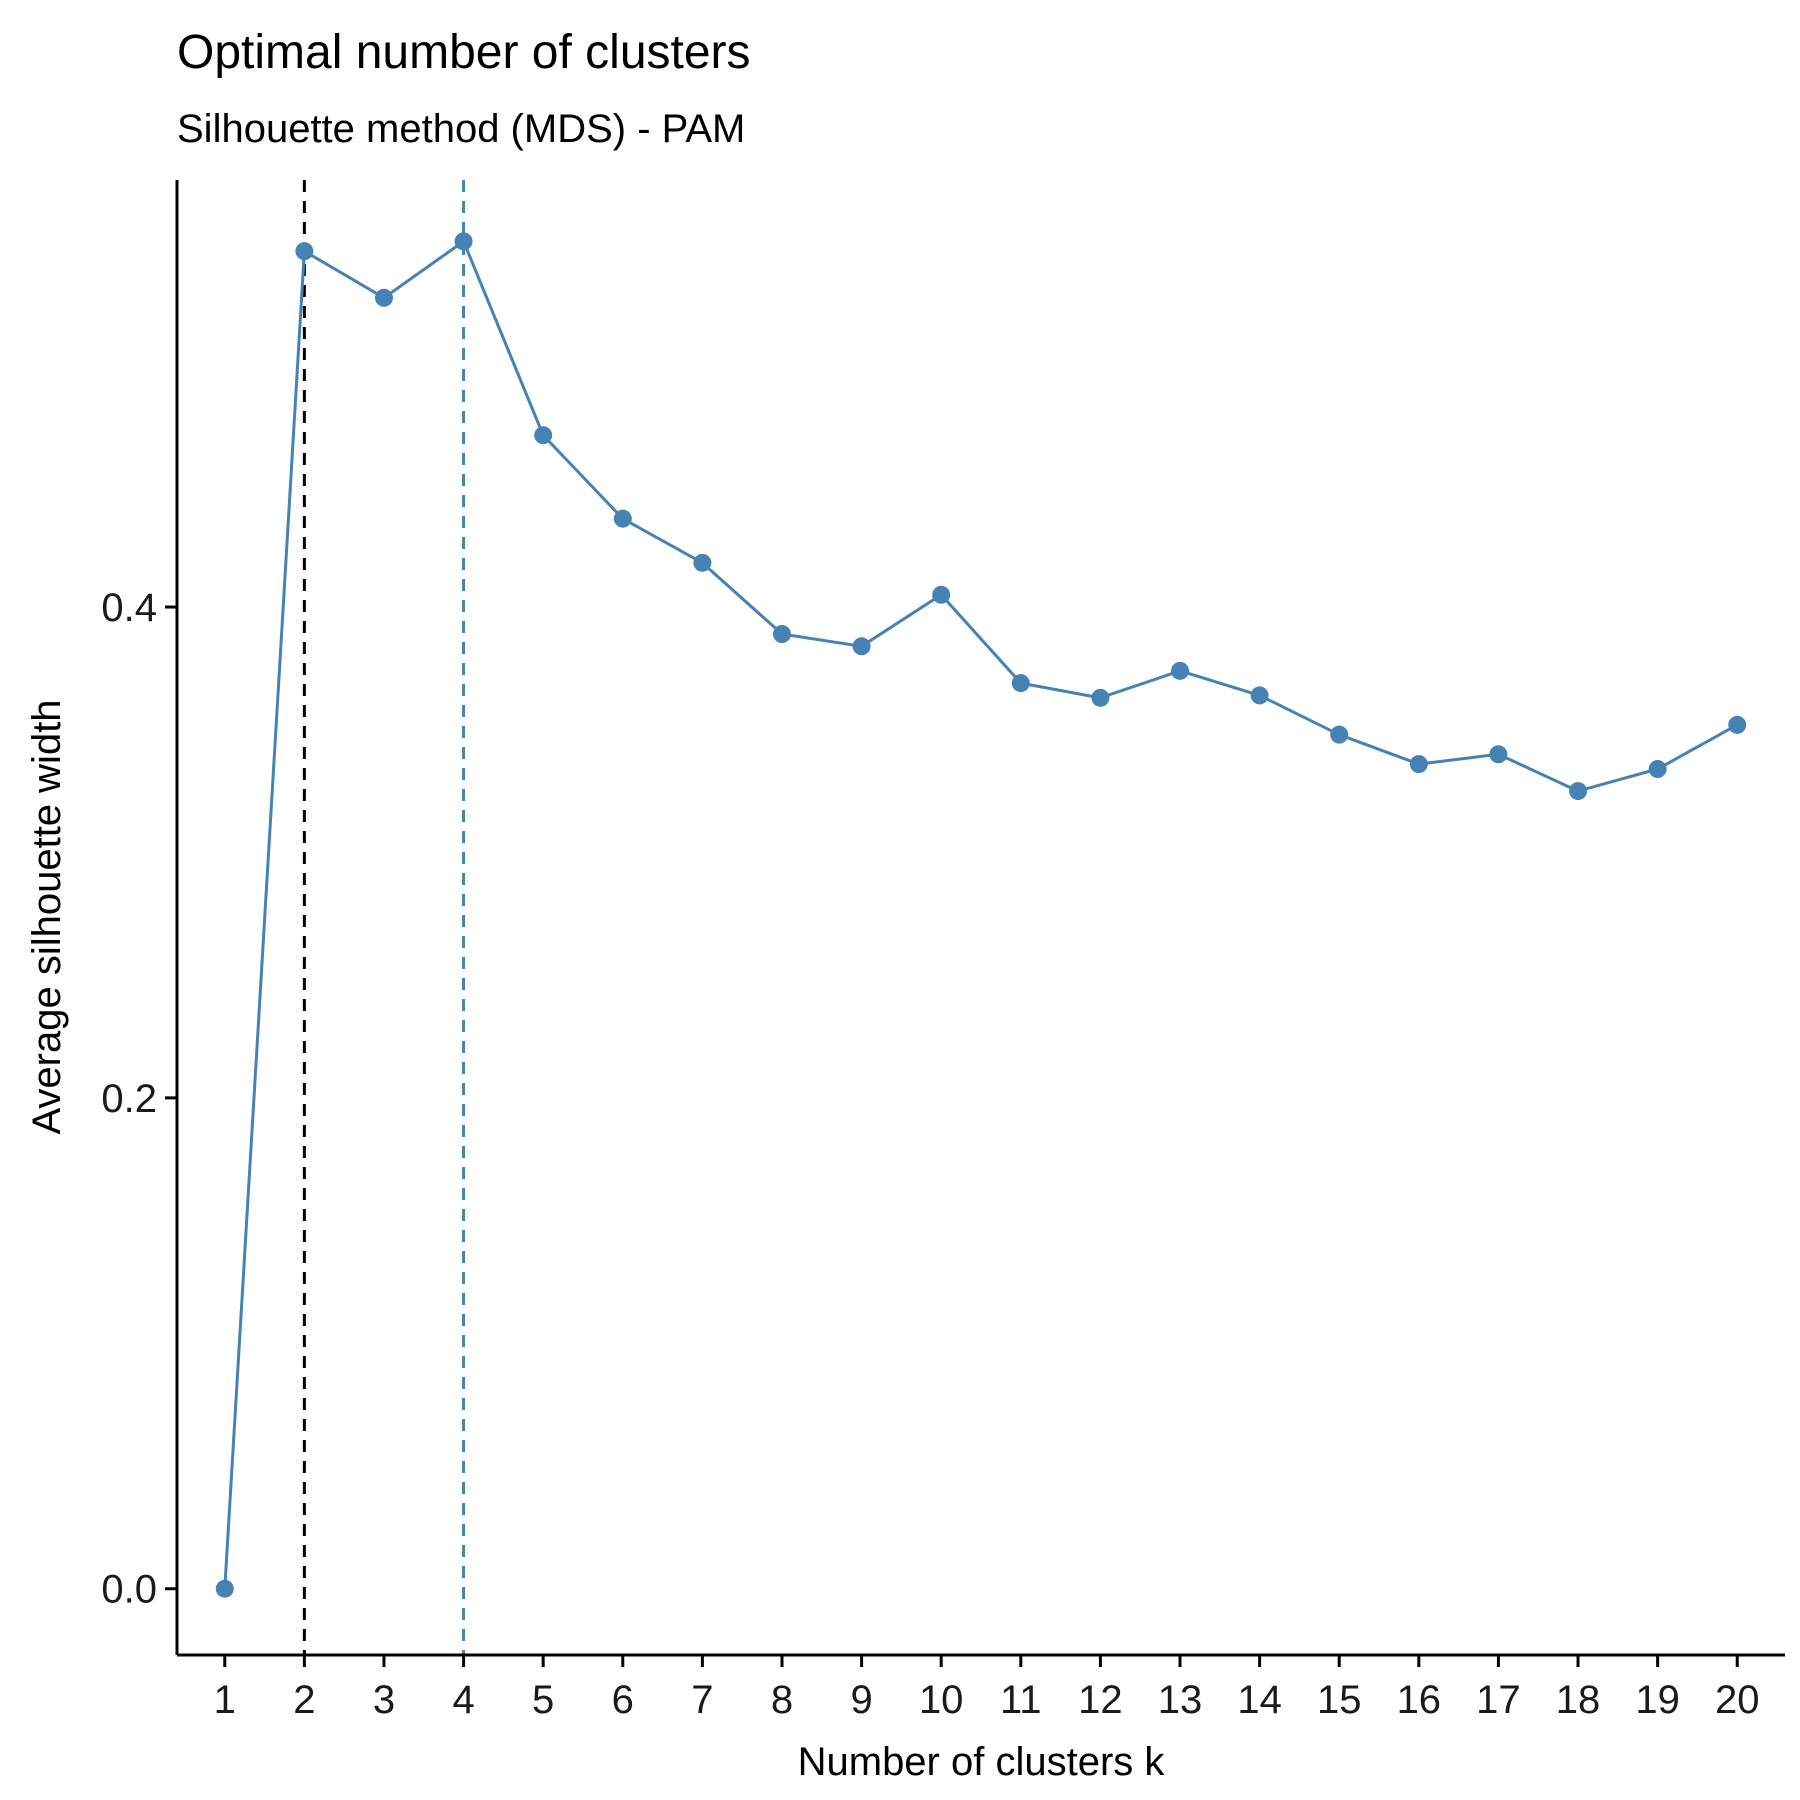  I want to click on x-tick-label: 1, so click(225, 1700).